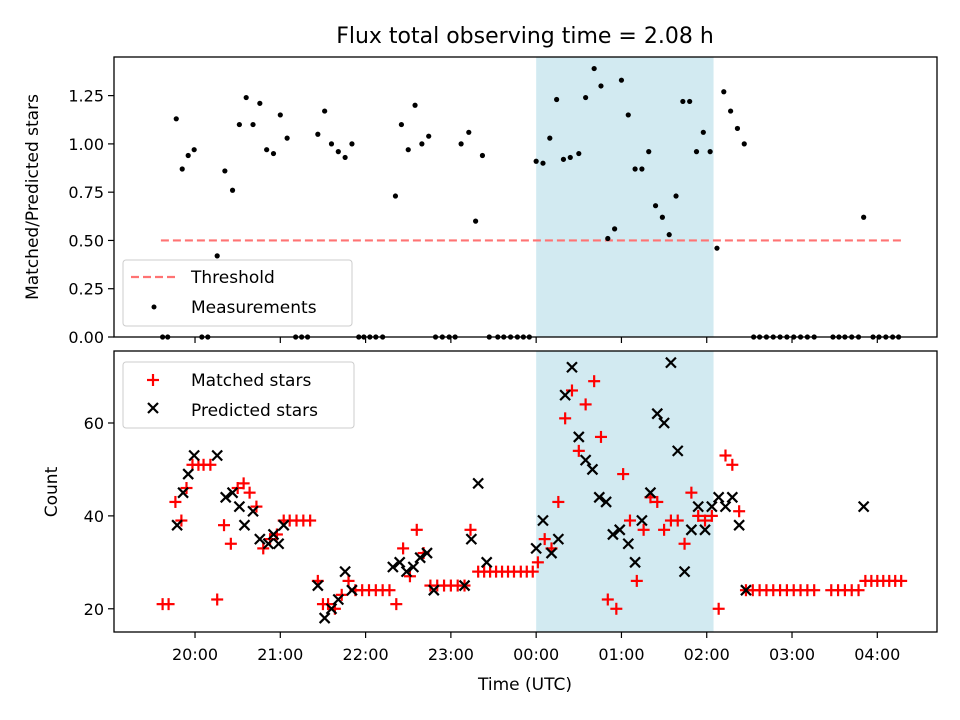 Image resolution: width=960 pixels, height=720 pixels. Describe the element at coordinates (94, 516) in the screenshot. I see `y-tick-label: 40` at that location.